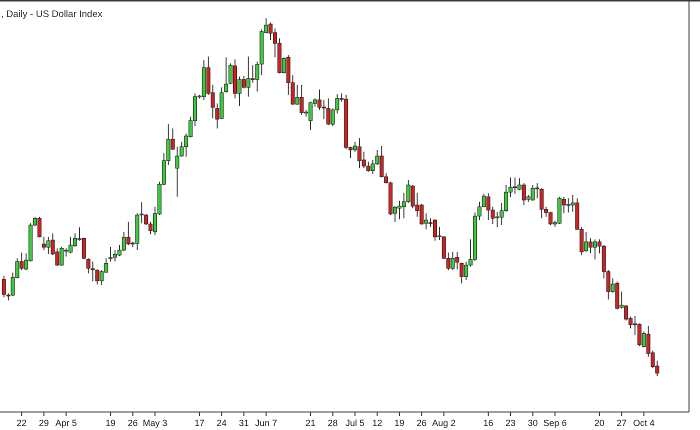 The image size is (700, 430). I want to click on x-tick-label: Oct 4, so click(644, 423).